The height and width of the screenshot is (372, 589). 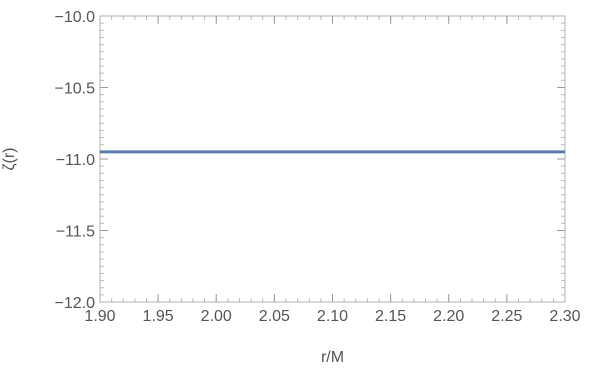 I want to click on y-tick-label: −10.5, so click(x=75, y=89).